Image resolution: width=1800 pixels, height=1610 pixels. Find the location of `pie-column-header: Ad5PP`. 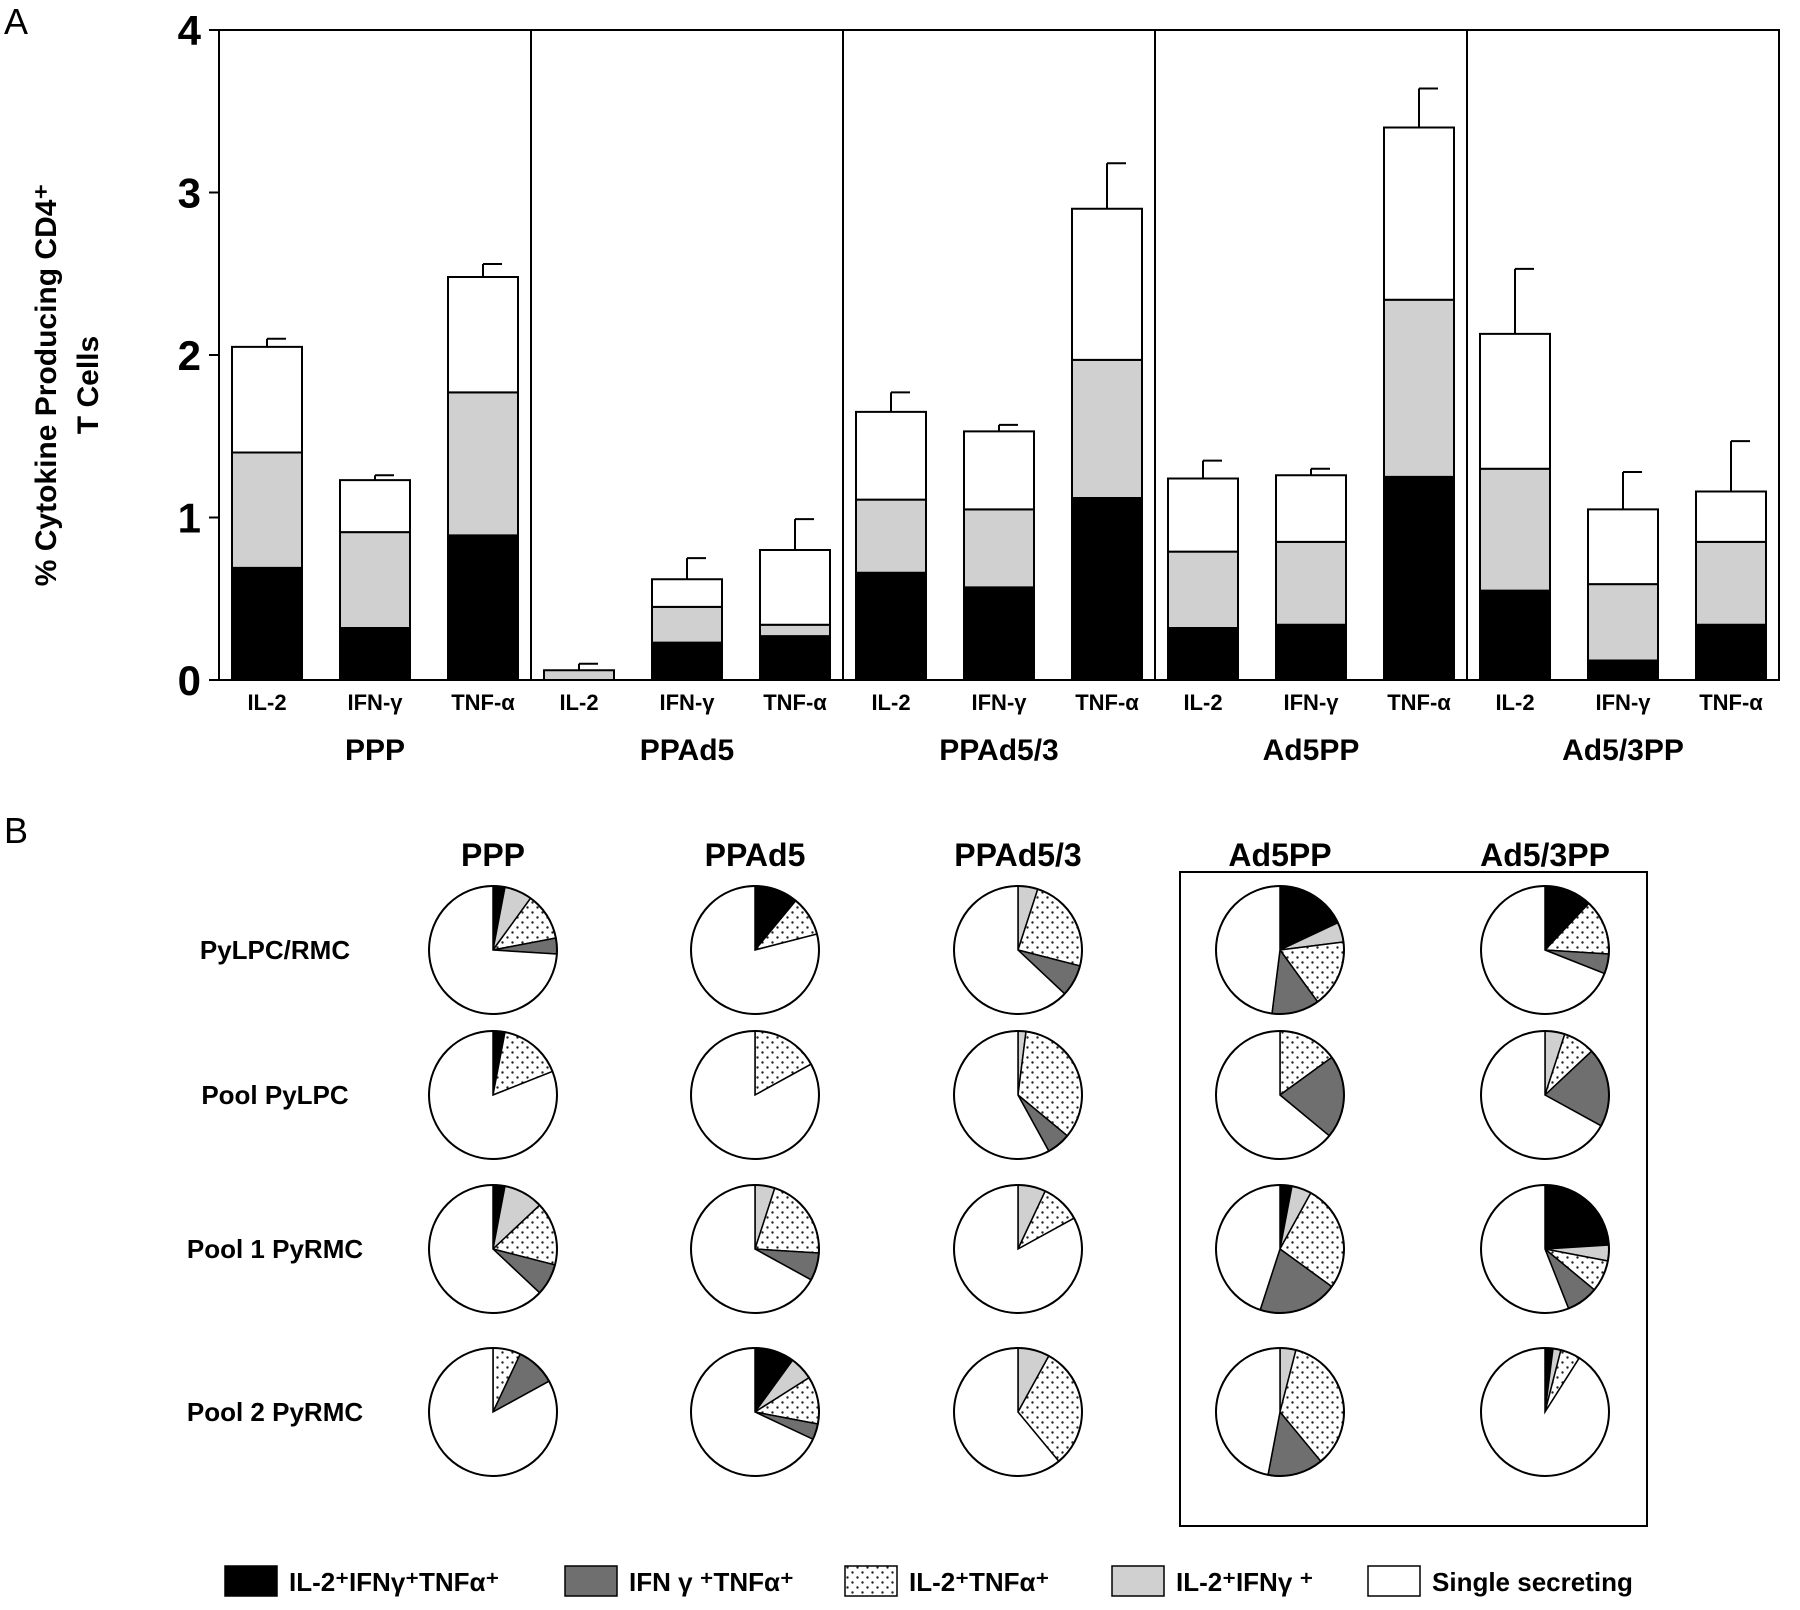

pie-column-header: Ad5PP is located at coordinates (1279, 855).